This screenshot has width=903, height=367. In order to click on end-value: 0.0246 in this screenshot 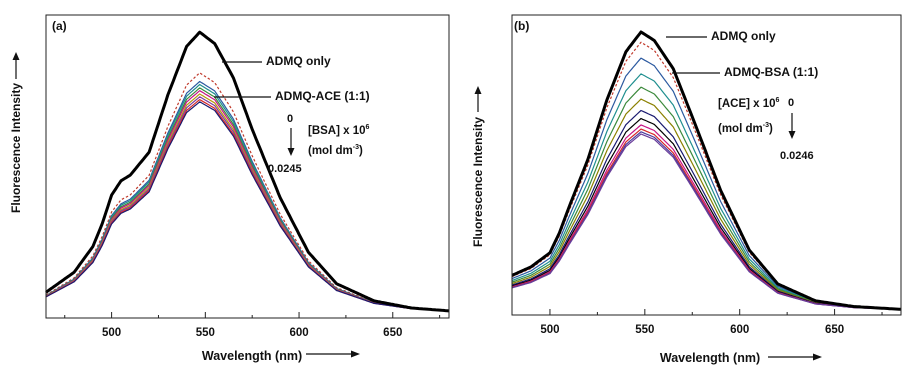, I will do `click(797, 156)`.